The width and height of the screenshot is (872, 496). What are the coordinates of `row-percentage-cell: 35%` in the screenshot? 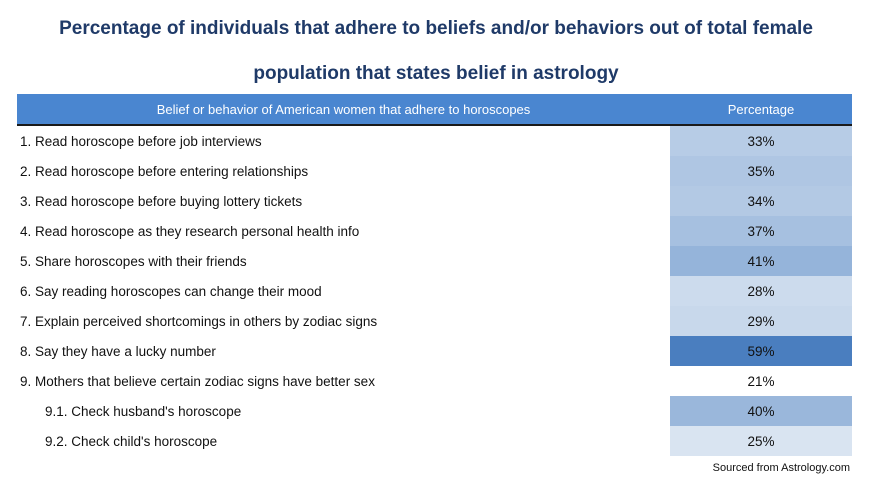 It's located at (761, 171).